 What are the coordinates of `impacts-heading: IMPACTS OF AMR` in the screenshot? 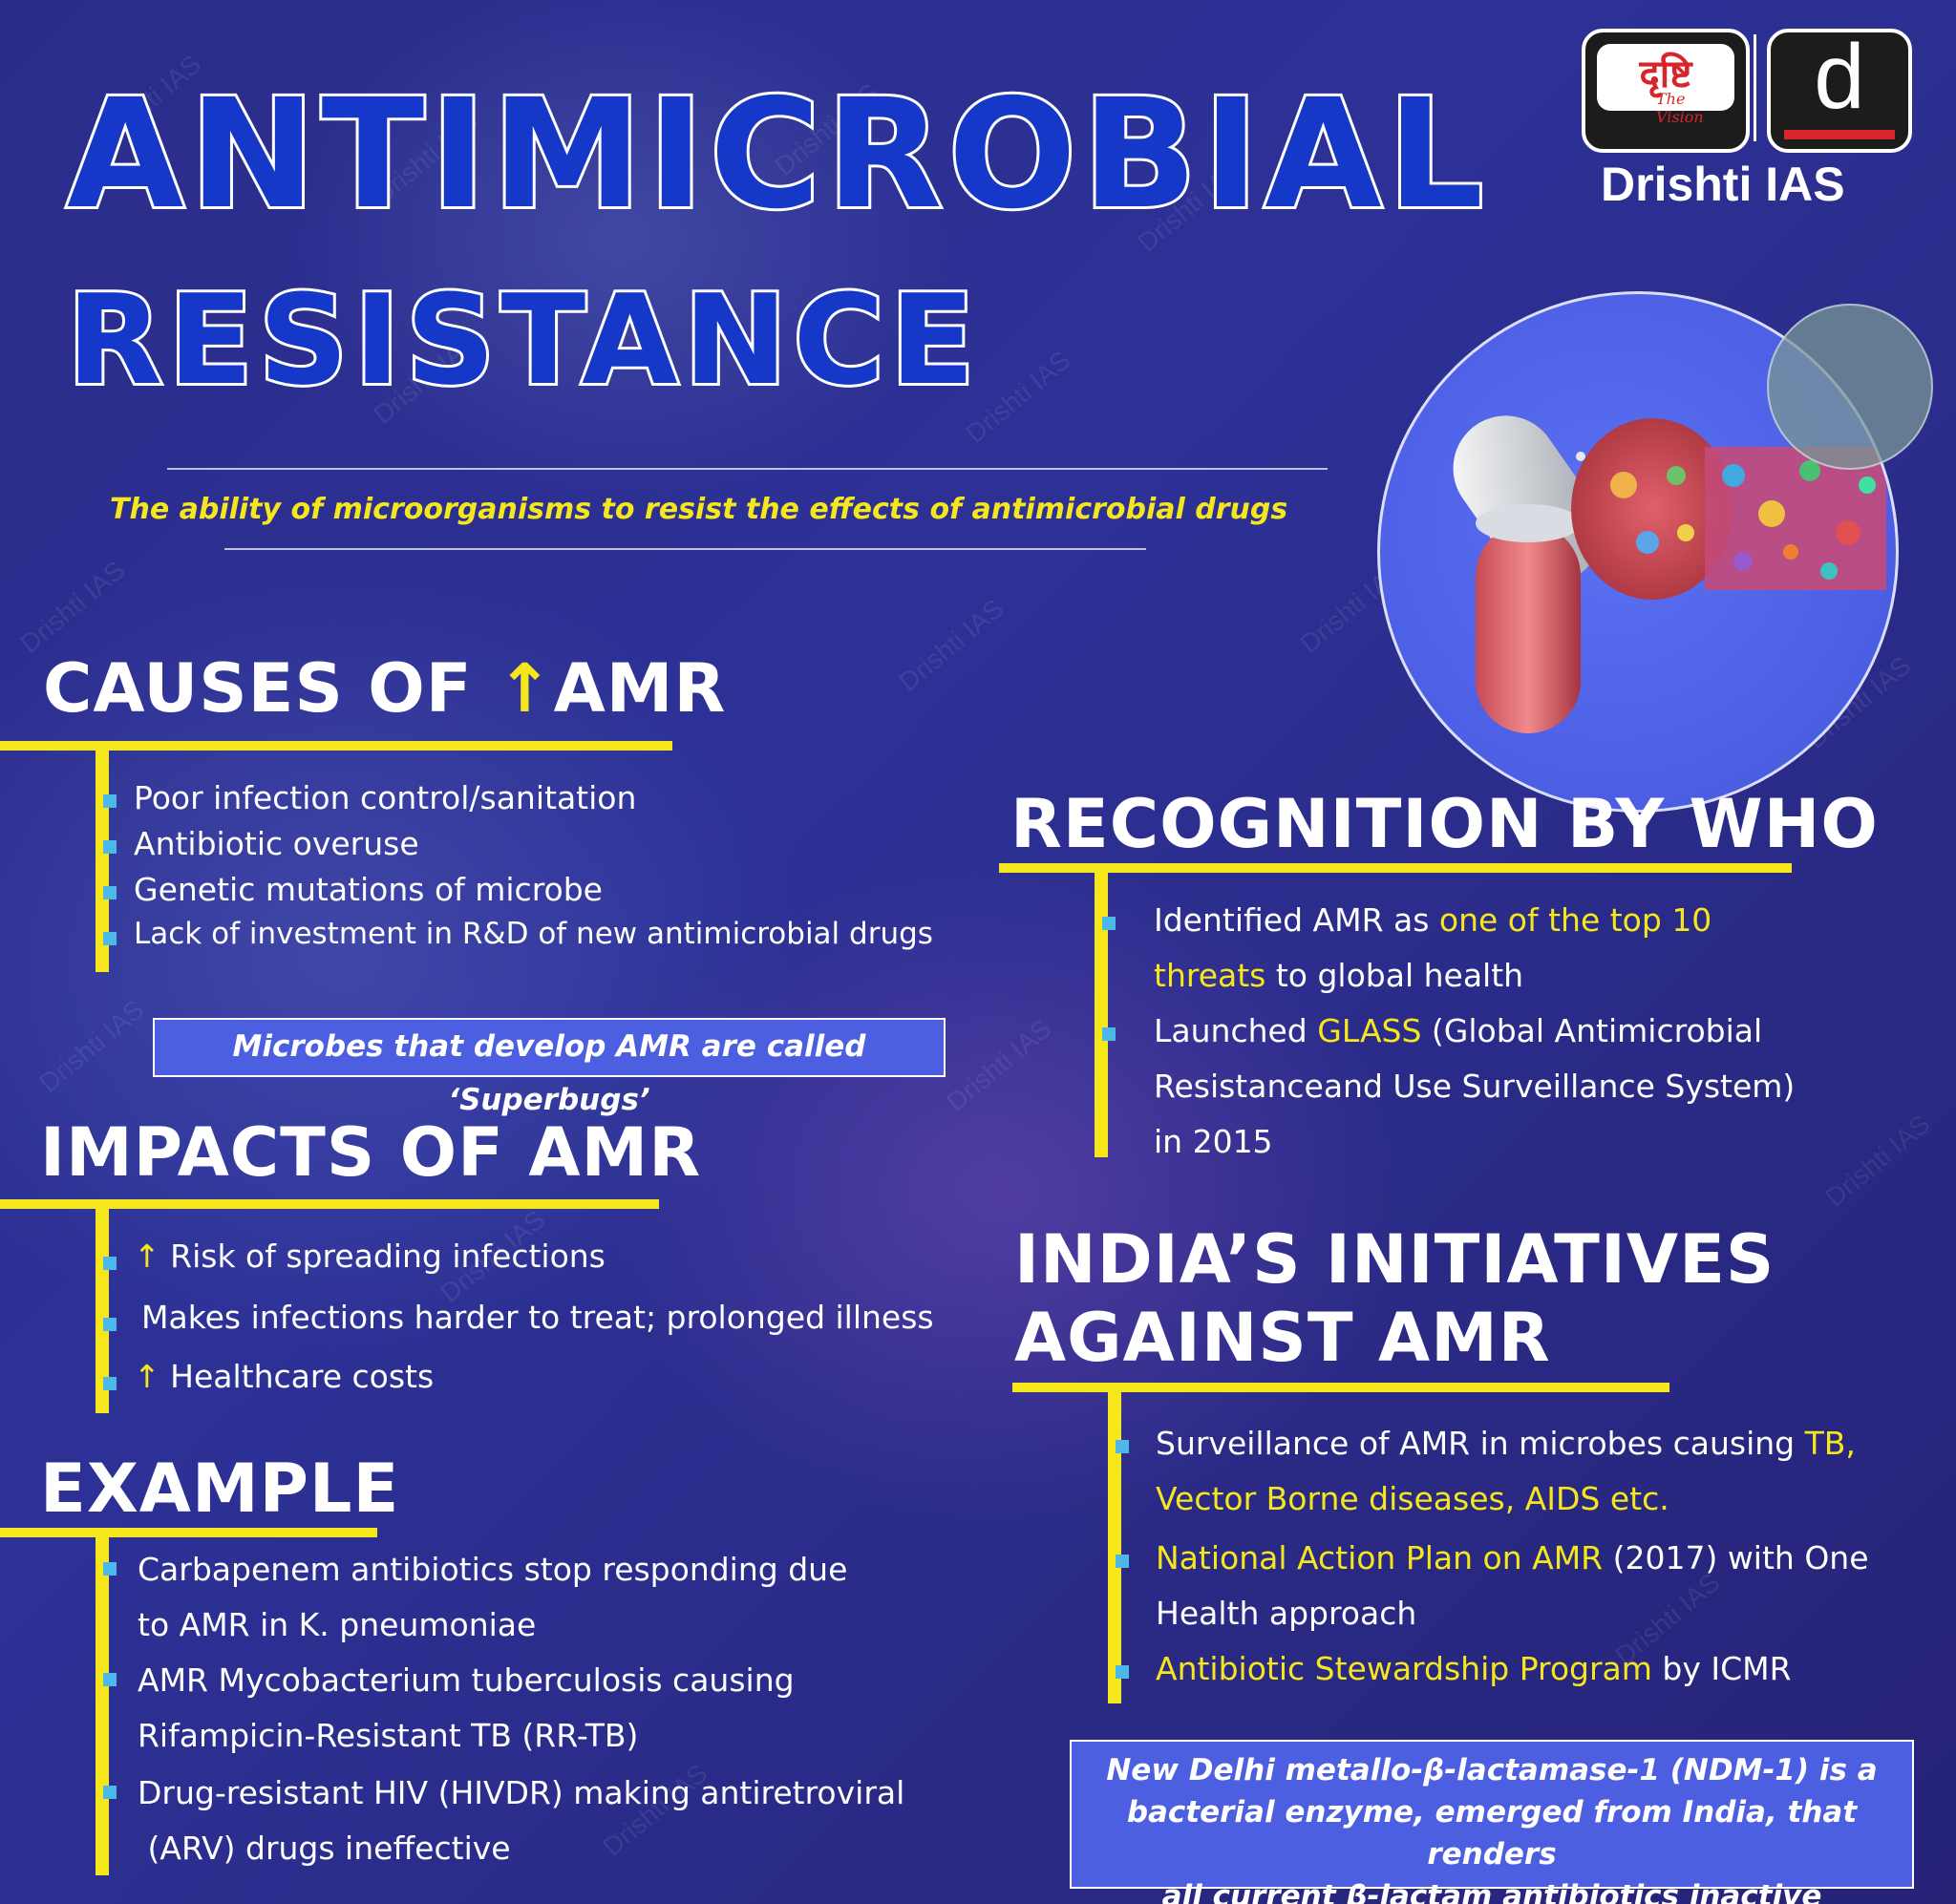 It's located at (371, 1152).